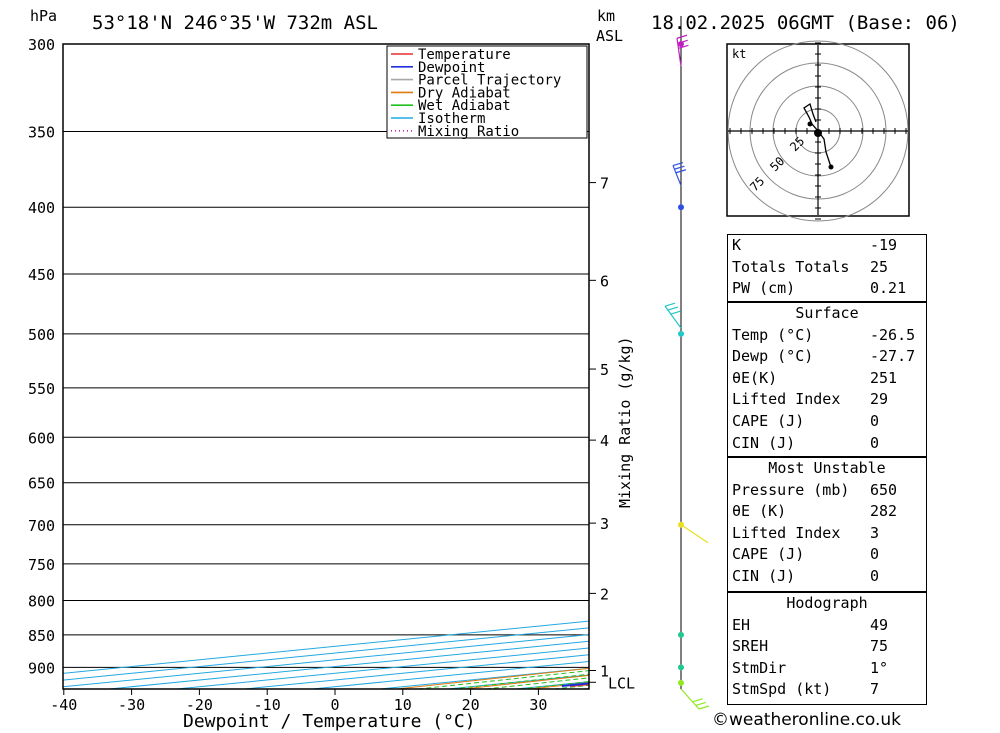 This screenshot has height=733, width=1000. I want to click on legend-entry: Dewpoint, so click(451, 68).